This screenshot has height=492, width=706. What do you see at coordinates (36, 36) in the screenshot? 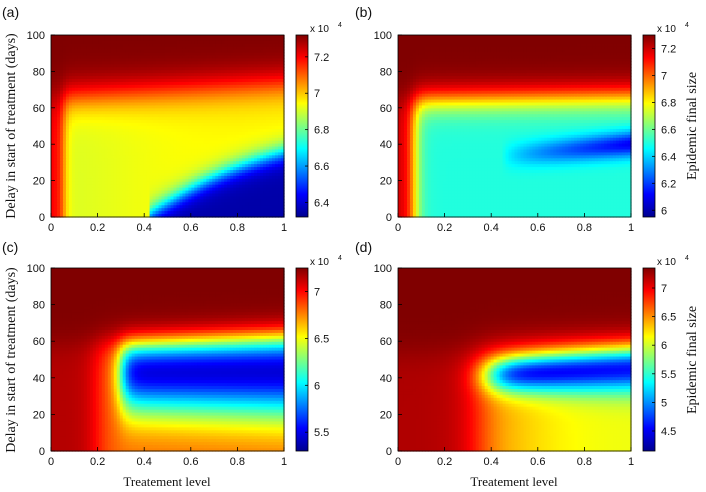
I see `y-tick-label: 100` at bounding box center [36, 36].